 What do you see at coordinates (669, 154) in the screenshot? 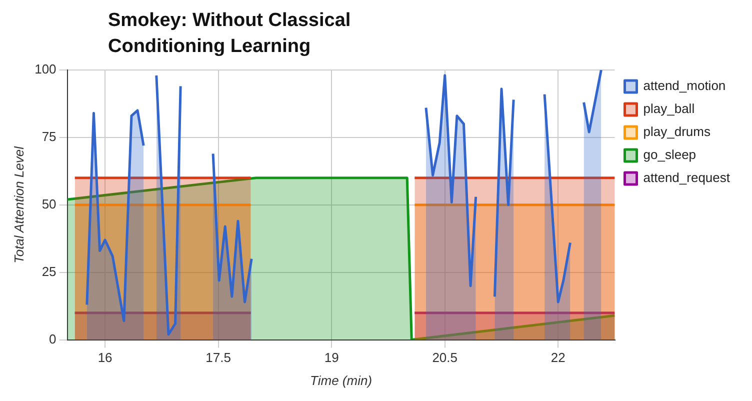
I see `legend-label: go_sleep` at bounding box center [669, 154].